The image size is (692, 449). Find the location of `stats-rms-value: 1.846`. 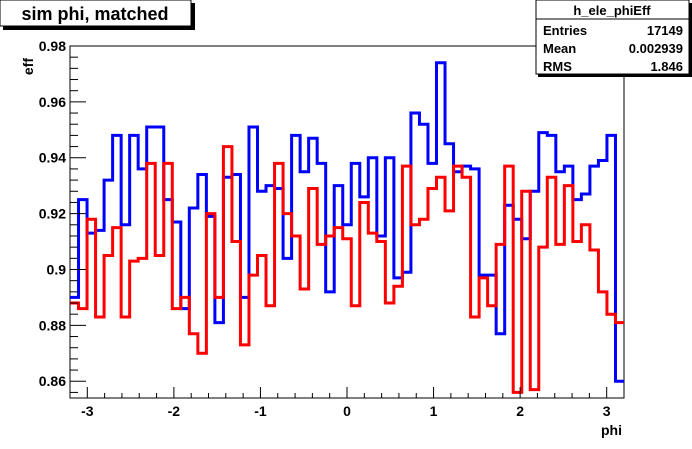

stats-rms-value: 1.846 is located at coordinates (666, 66).